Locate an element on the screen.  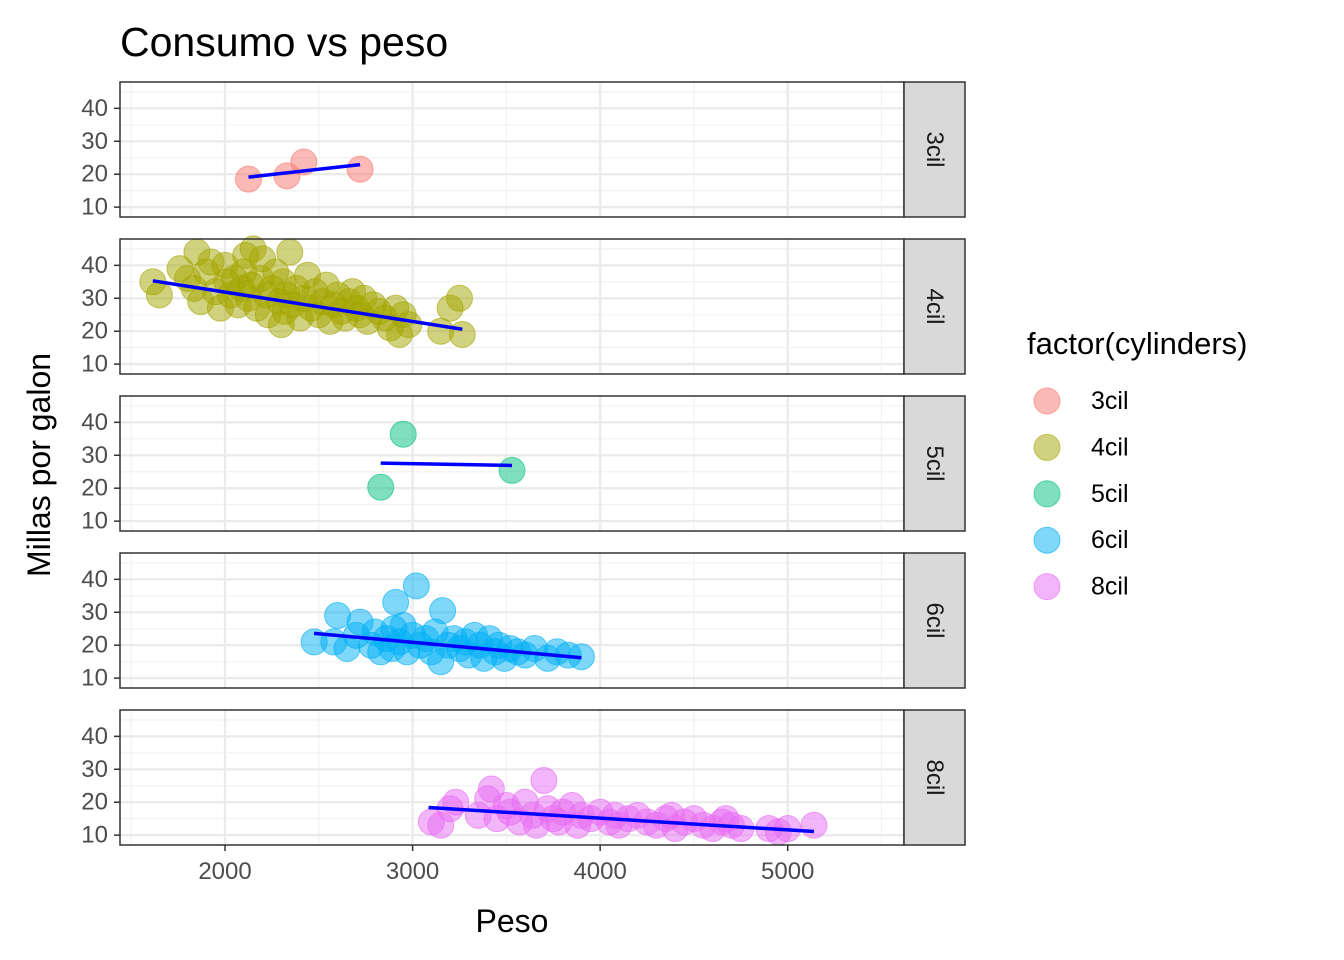
facet-strip-label: 6cil is located at coordinates (934, 620).